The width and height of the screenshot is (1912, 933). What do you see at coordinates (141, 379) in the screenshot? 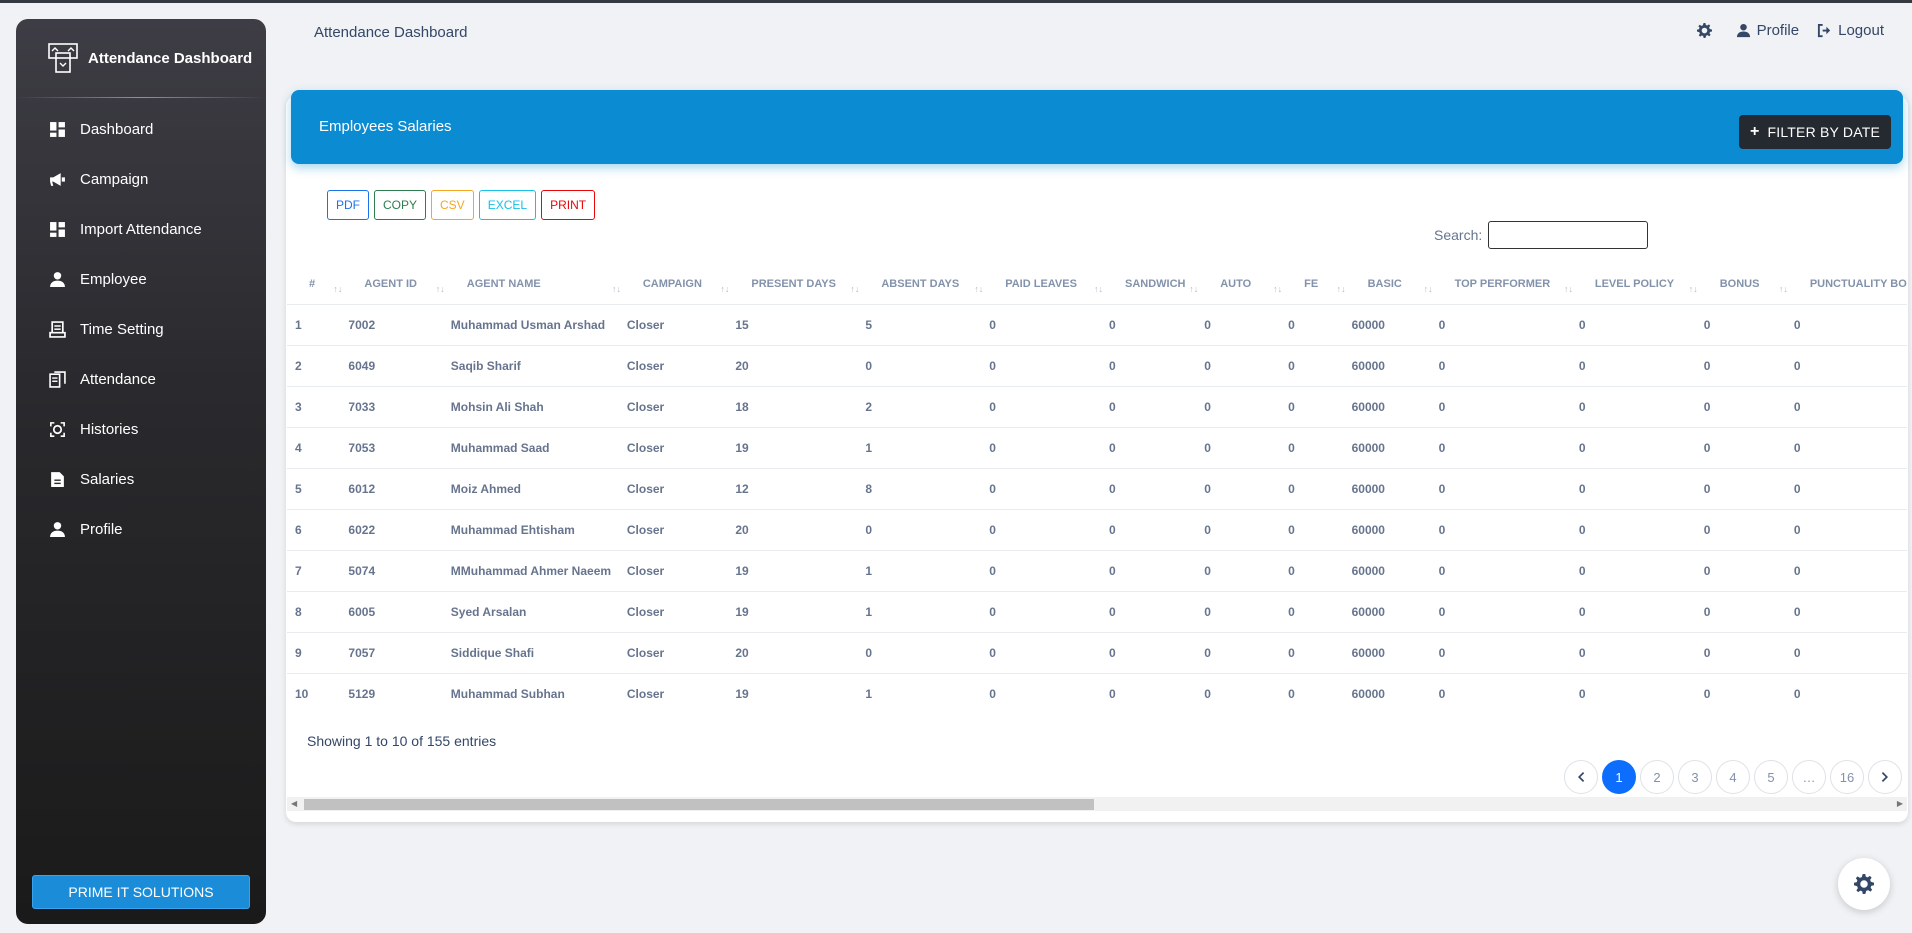
I see `sidebar-item-attendance: Attendance` at bounding box center [141, 379].